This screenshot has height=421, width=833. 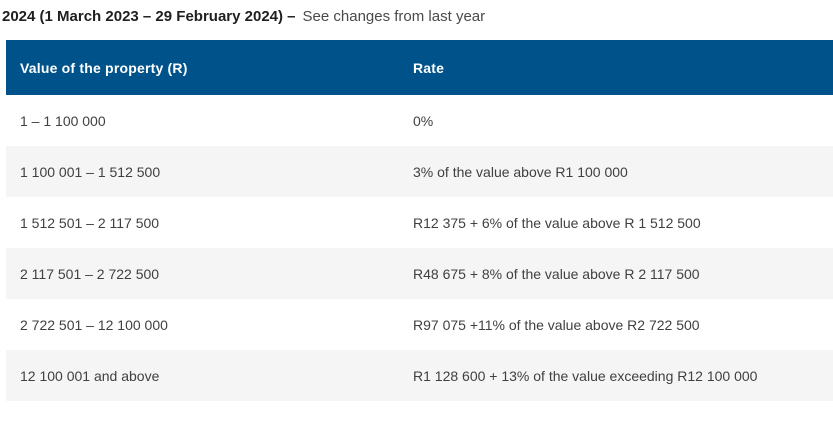 What do you see at coordinates (616, 120) in the screenshot?
I see `rate-cell: 0%` at bounding box center [616, 120].